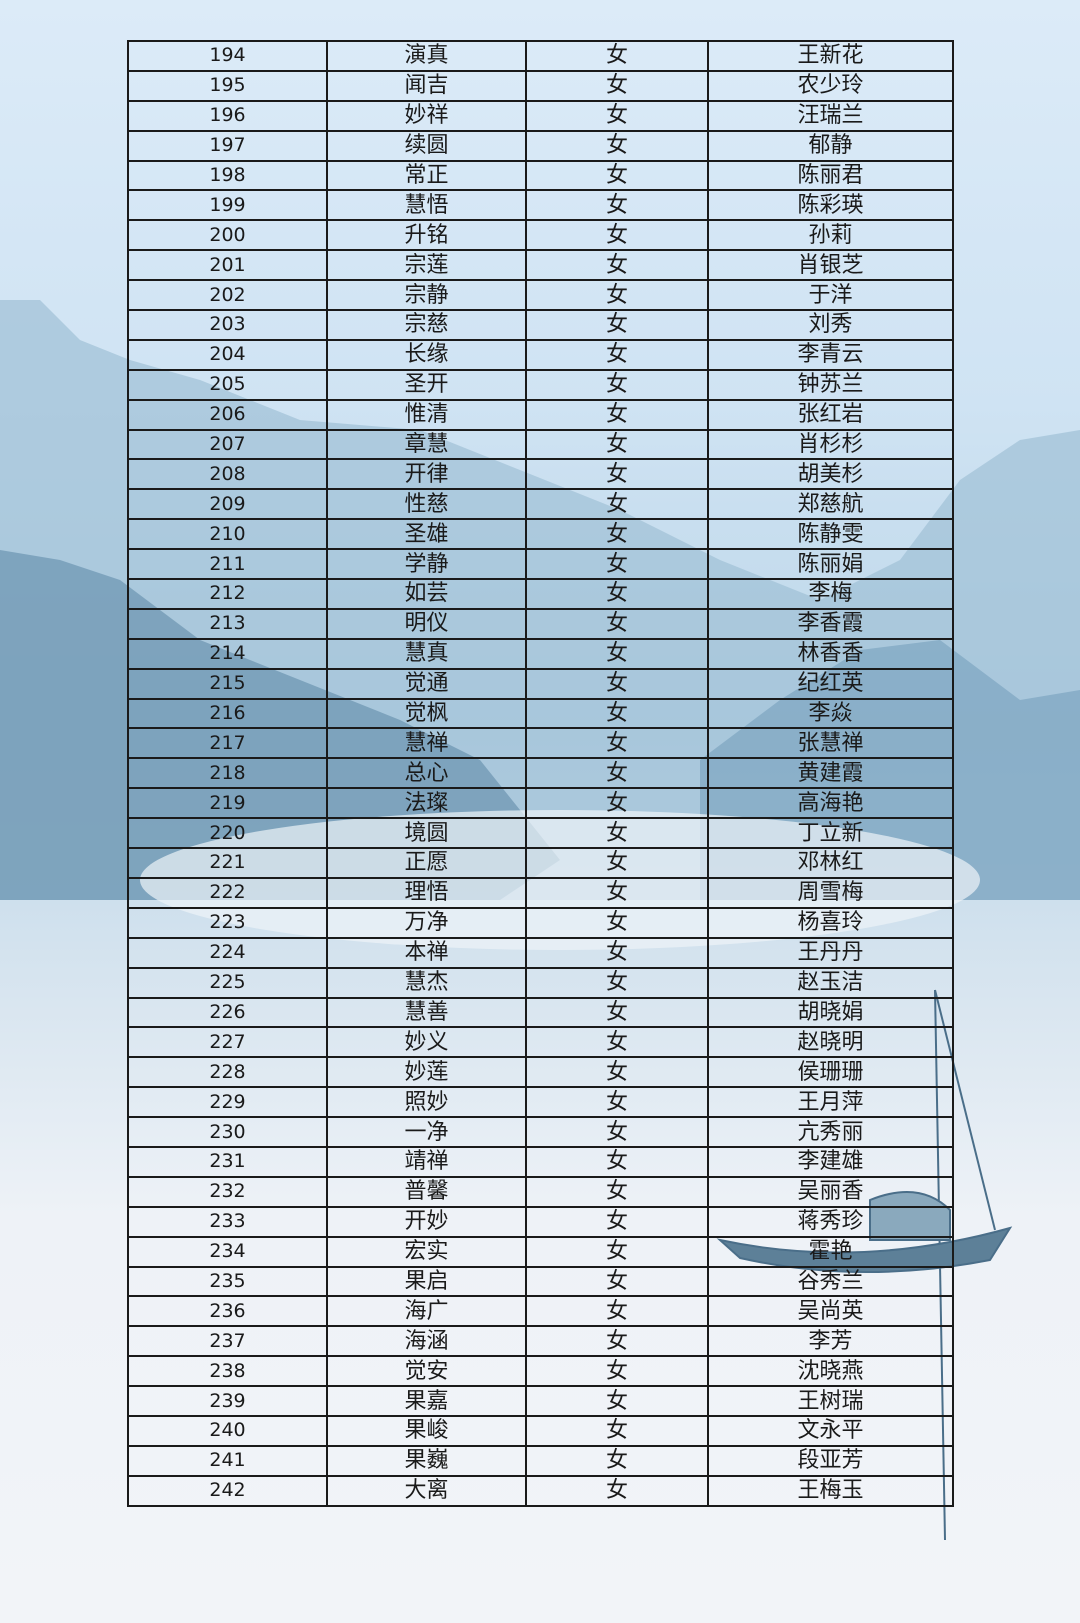 The height and width of the screenshot is (1623, 1080). What do you see at coordinates (426, 85) in the screenshot?
I see `dharma-name-cell: 闻吉` at bounding box center [426, 85].